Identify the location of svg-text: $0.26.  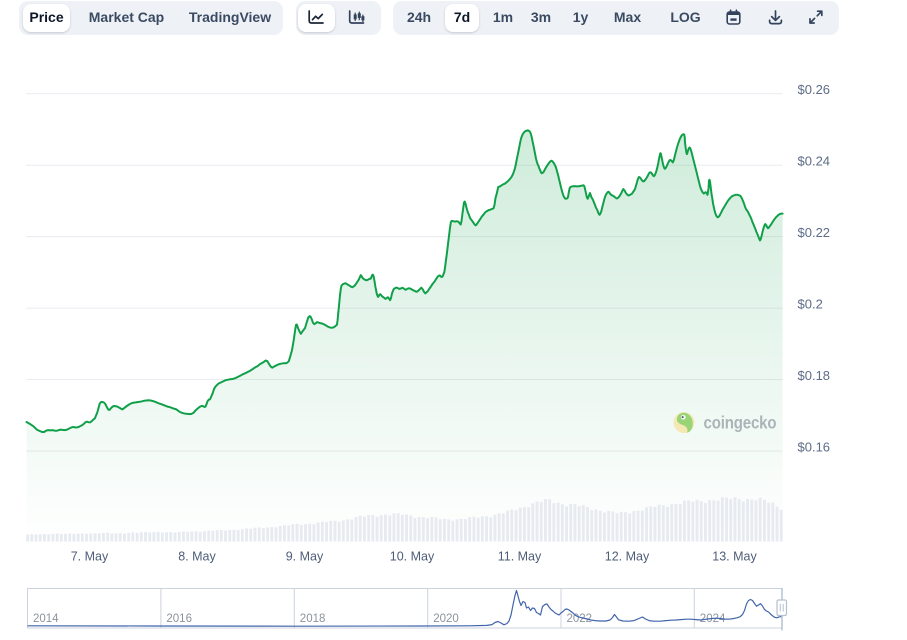
(814, 89).